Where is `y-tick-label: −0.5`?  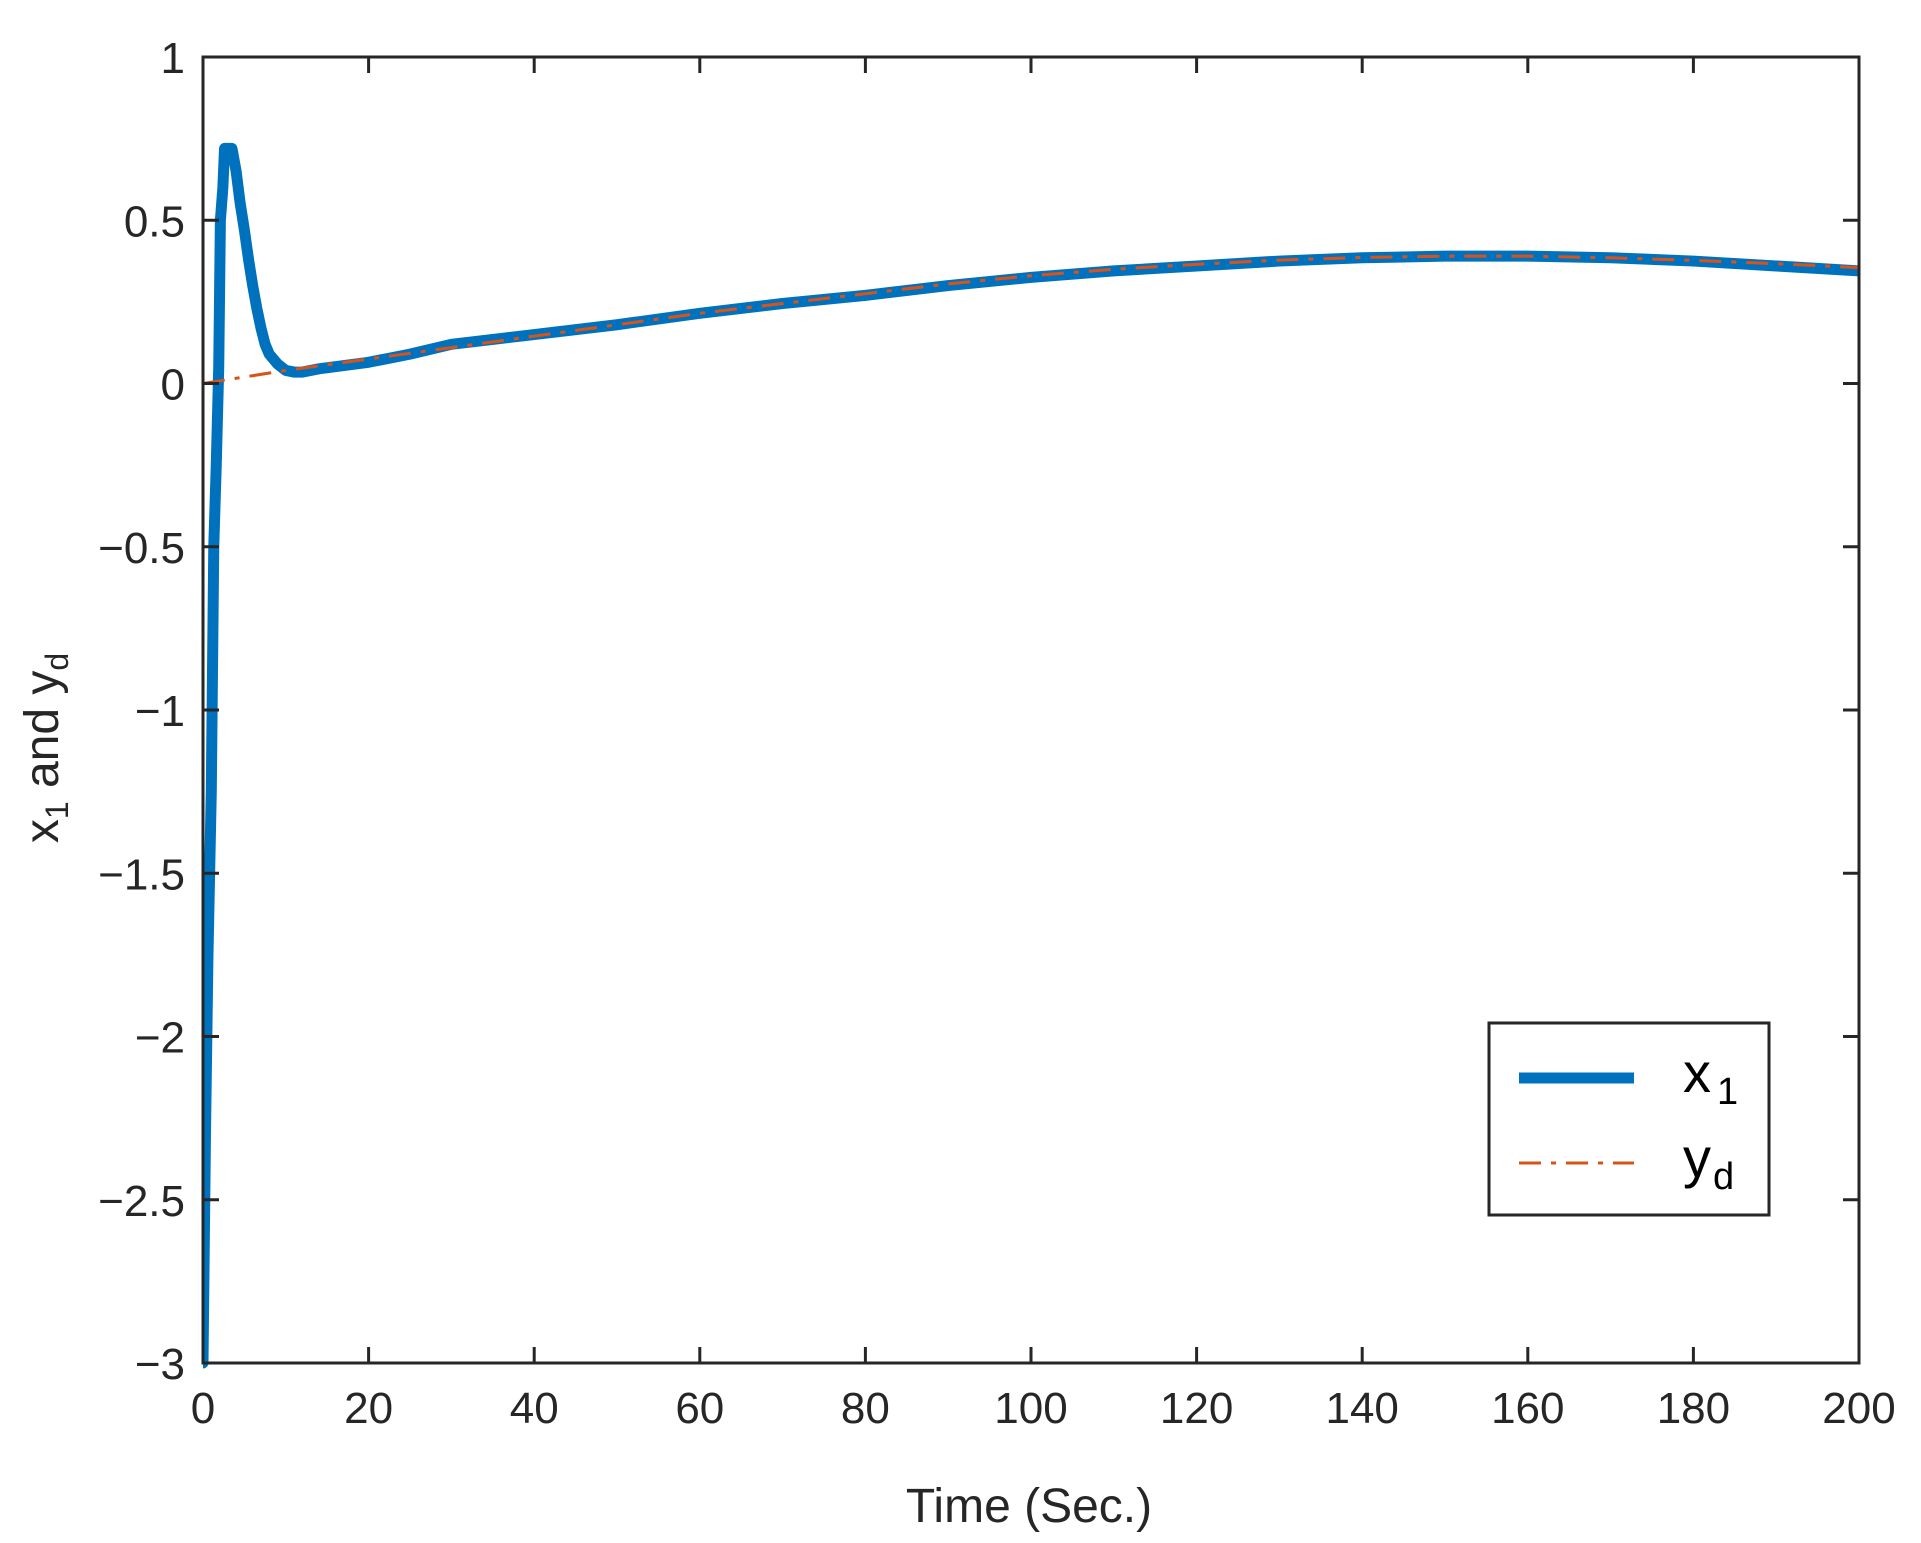
y-tick-label: −0.5 is located at coordinates (141, 548).